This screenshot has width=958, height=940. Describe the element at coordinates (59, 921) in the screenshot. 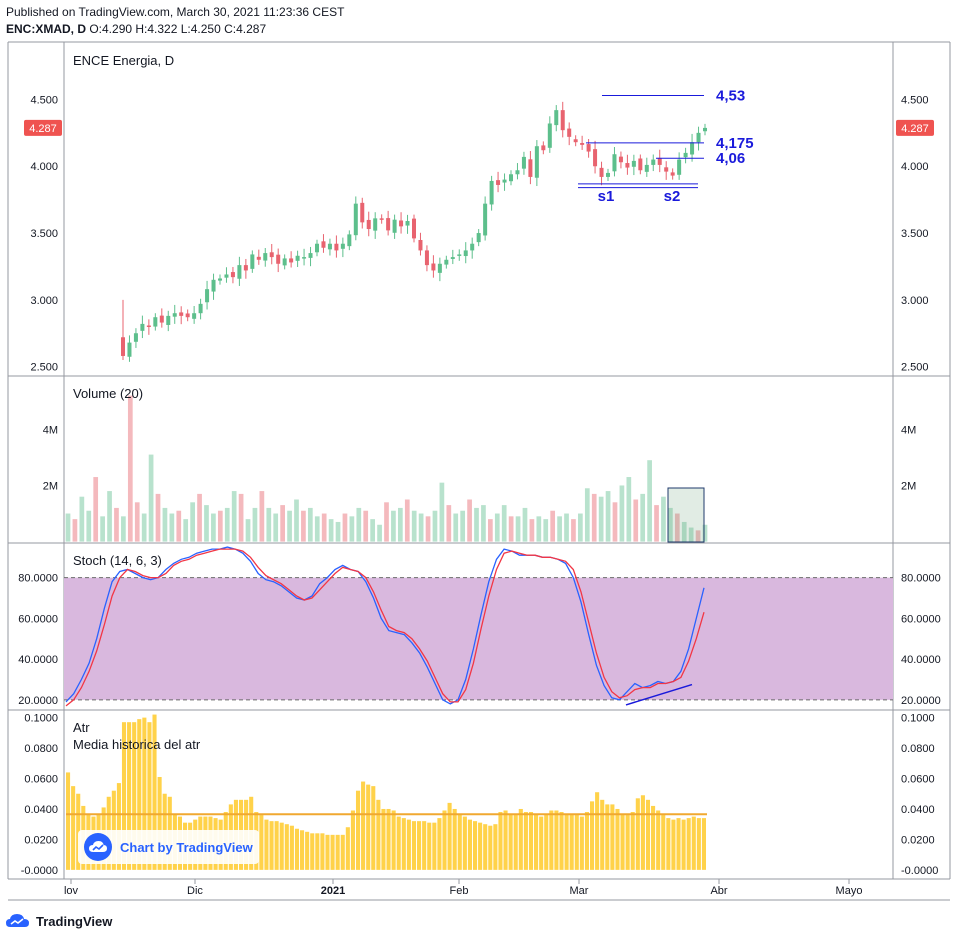

I see `tradingview-footer: TradingView` at that location.